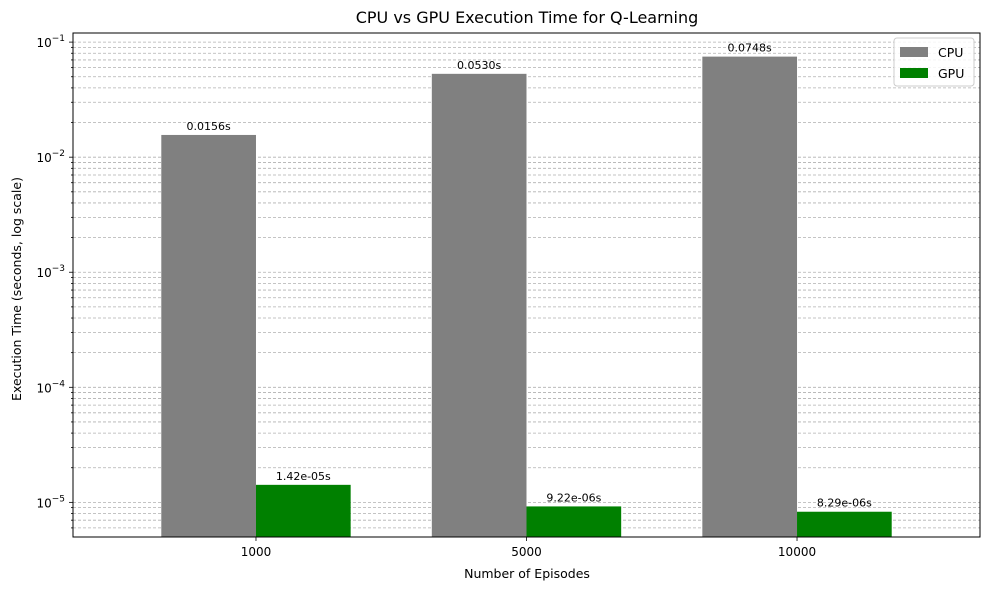 The width and height of the screenshot is (990, 590). Describe the element at coordinates (951, 73) in the screenshot. I see `legend-label-gpu: GPU` at that location.